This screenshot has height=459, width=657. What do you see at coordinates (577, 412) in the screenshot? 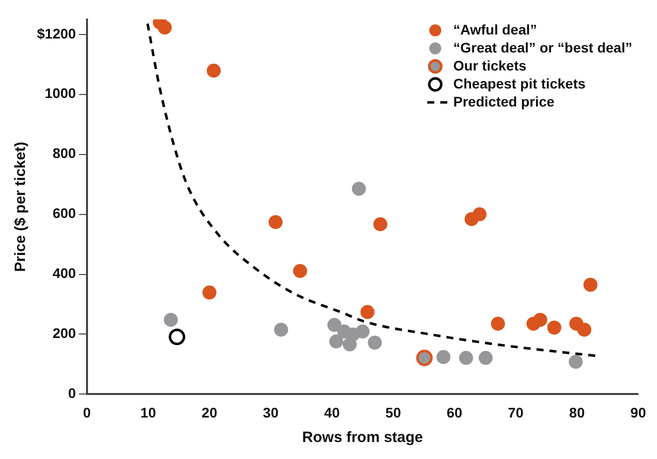
I see `x-tick-label: 80` at bounding box center [577, 412].